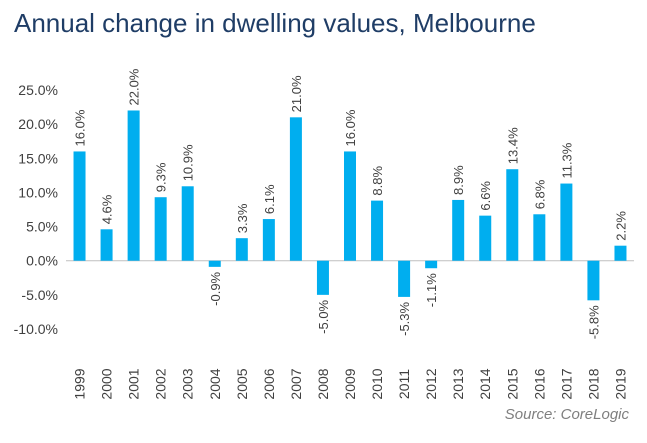 The image size is (647, 443). Describe the element at coordinates (214, 263) in the screenshot. I see `bar-2004` at that location.